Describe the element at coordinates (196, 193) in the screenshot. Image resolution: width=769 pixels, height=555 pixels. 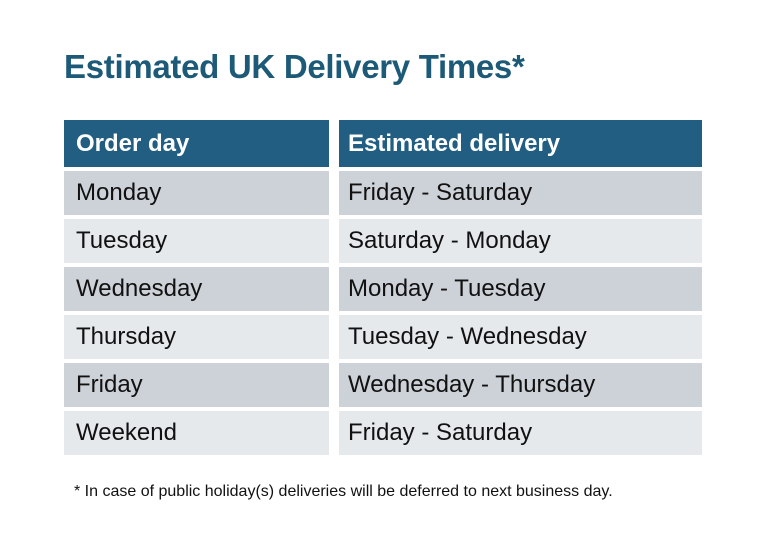
I see `order-day-cell: Monday` at that location.